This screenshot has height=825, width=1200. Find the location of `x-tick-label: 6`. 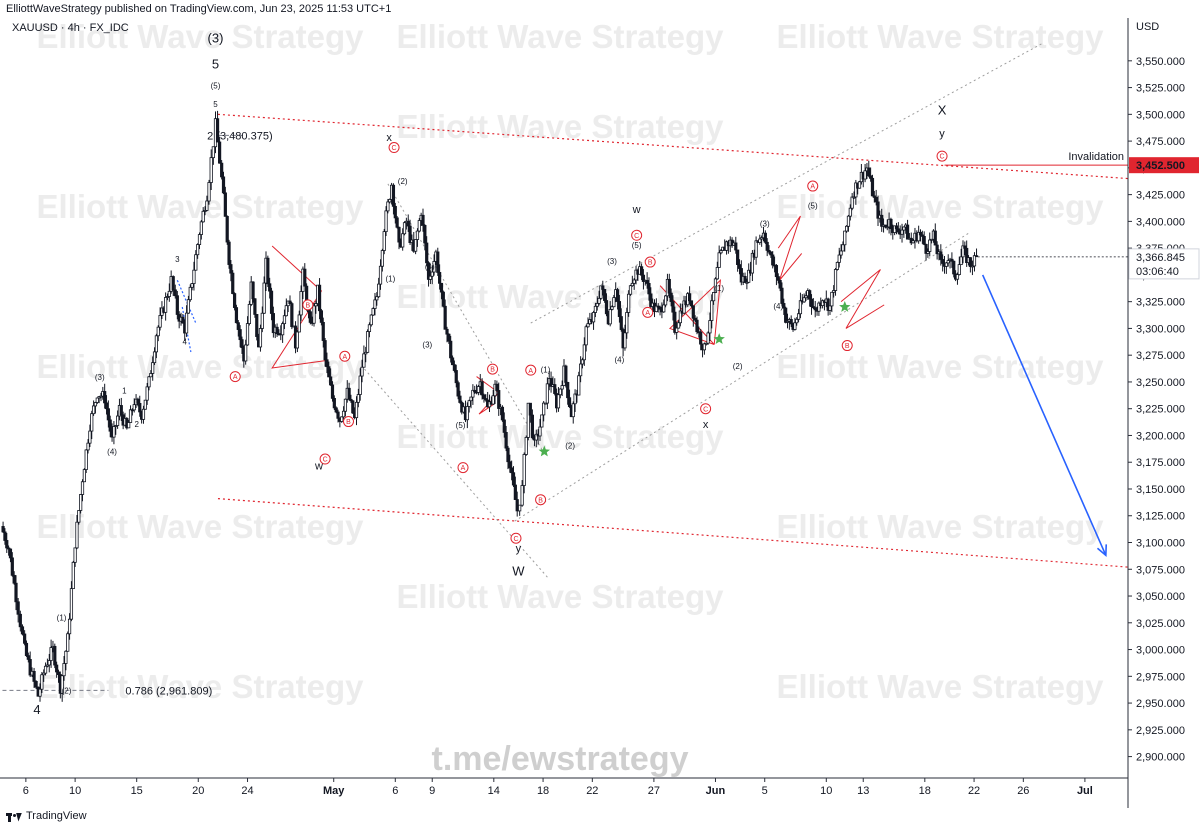

x-tick-label: 6 is located at coordinates (395, 791).